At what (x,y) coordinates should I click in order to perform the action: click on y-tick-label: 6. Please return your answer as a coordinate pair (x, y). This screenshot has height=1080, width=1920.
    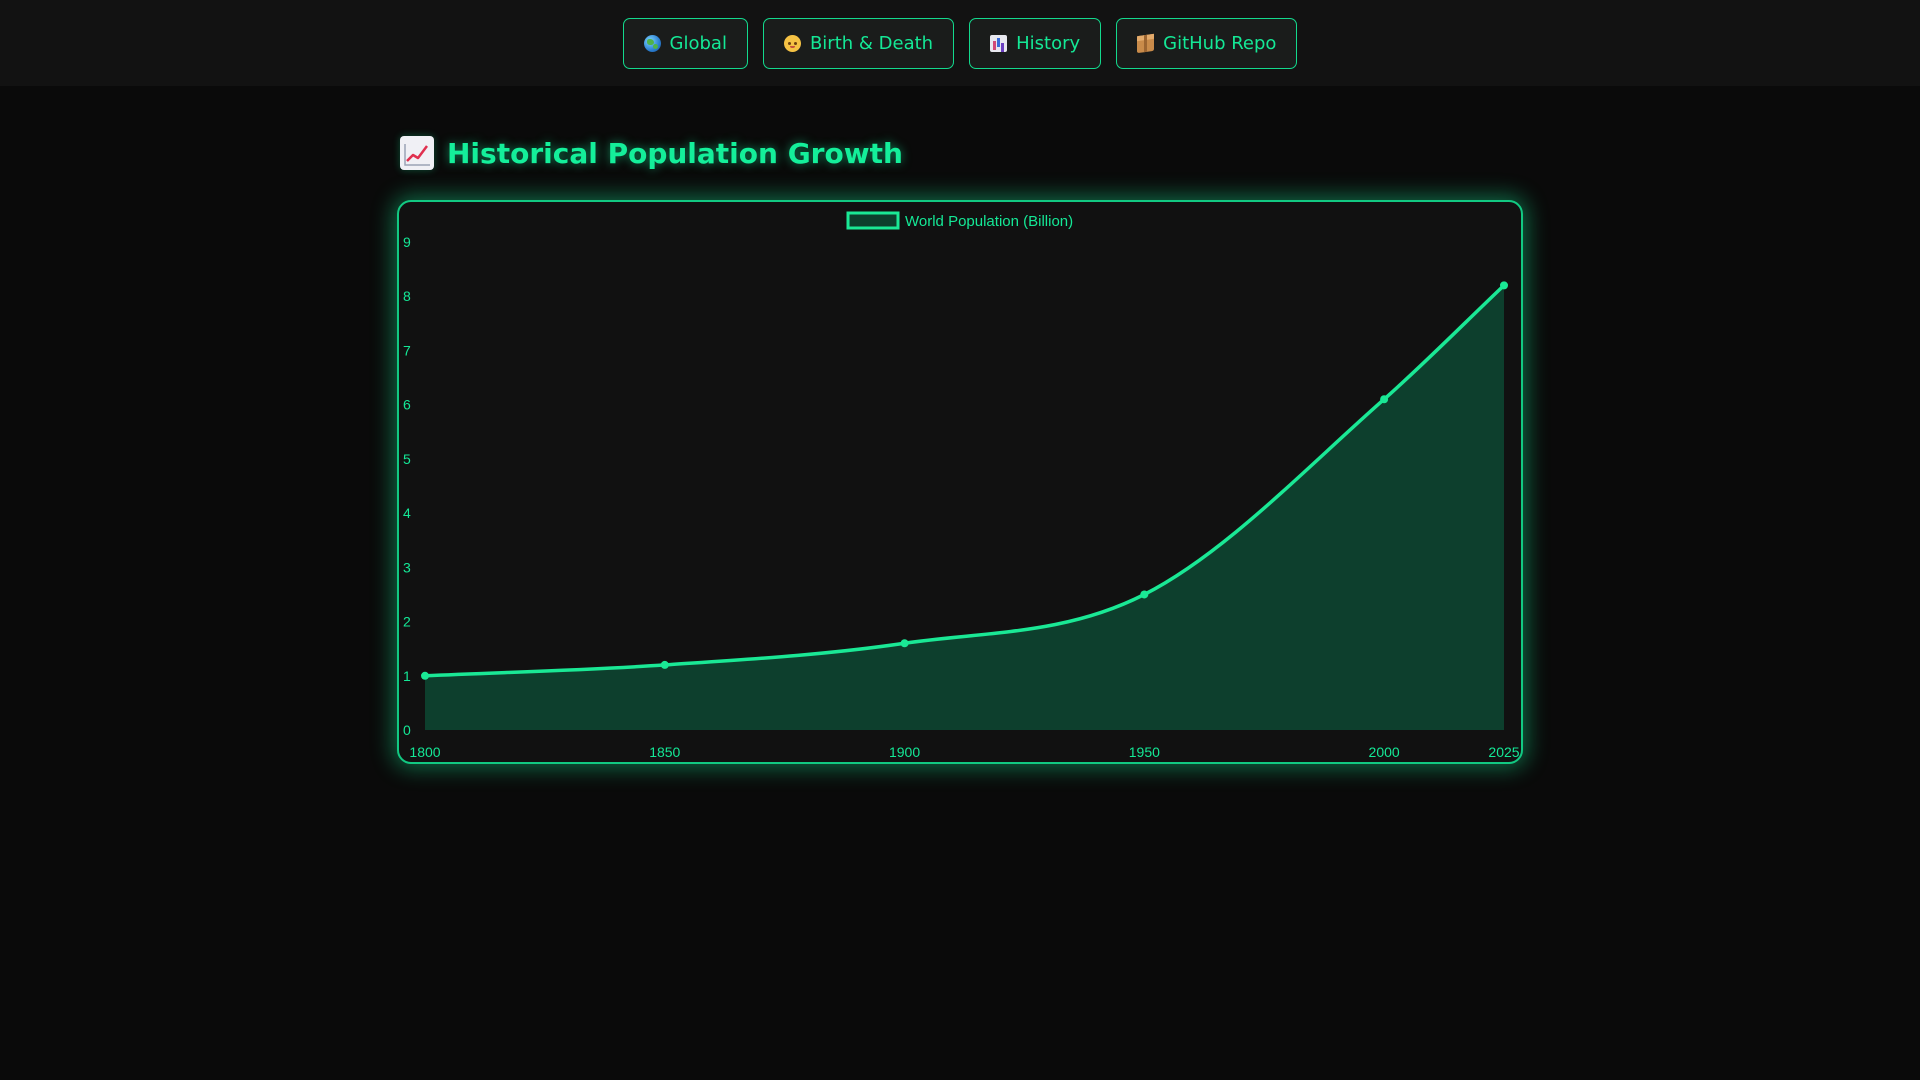
    Looking at the image, I should click on (407, 405).